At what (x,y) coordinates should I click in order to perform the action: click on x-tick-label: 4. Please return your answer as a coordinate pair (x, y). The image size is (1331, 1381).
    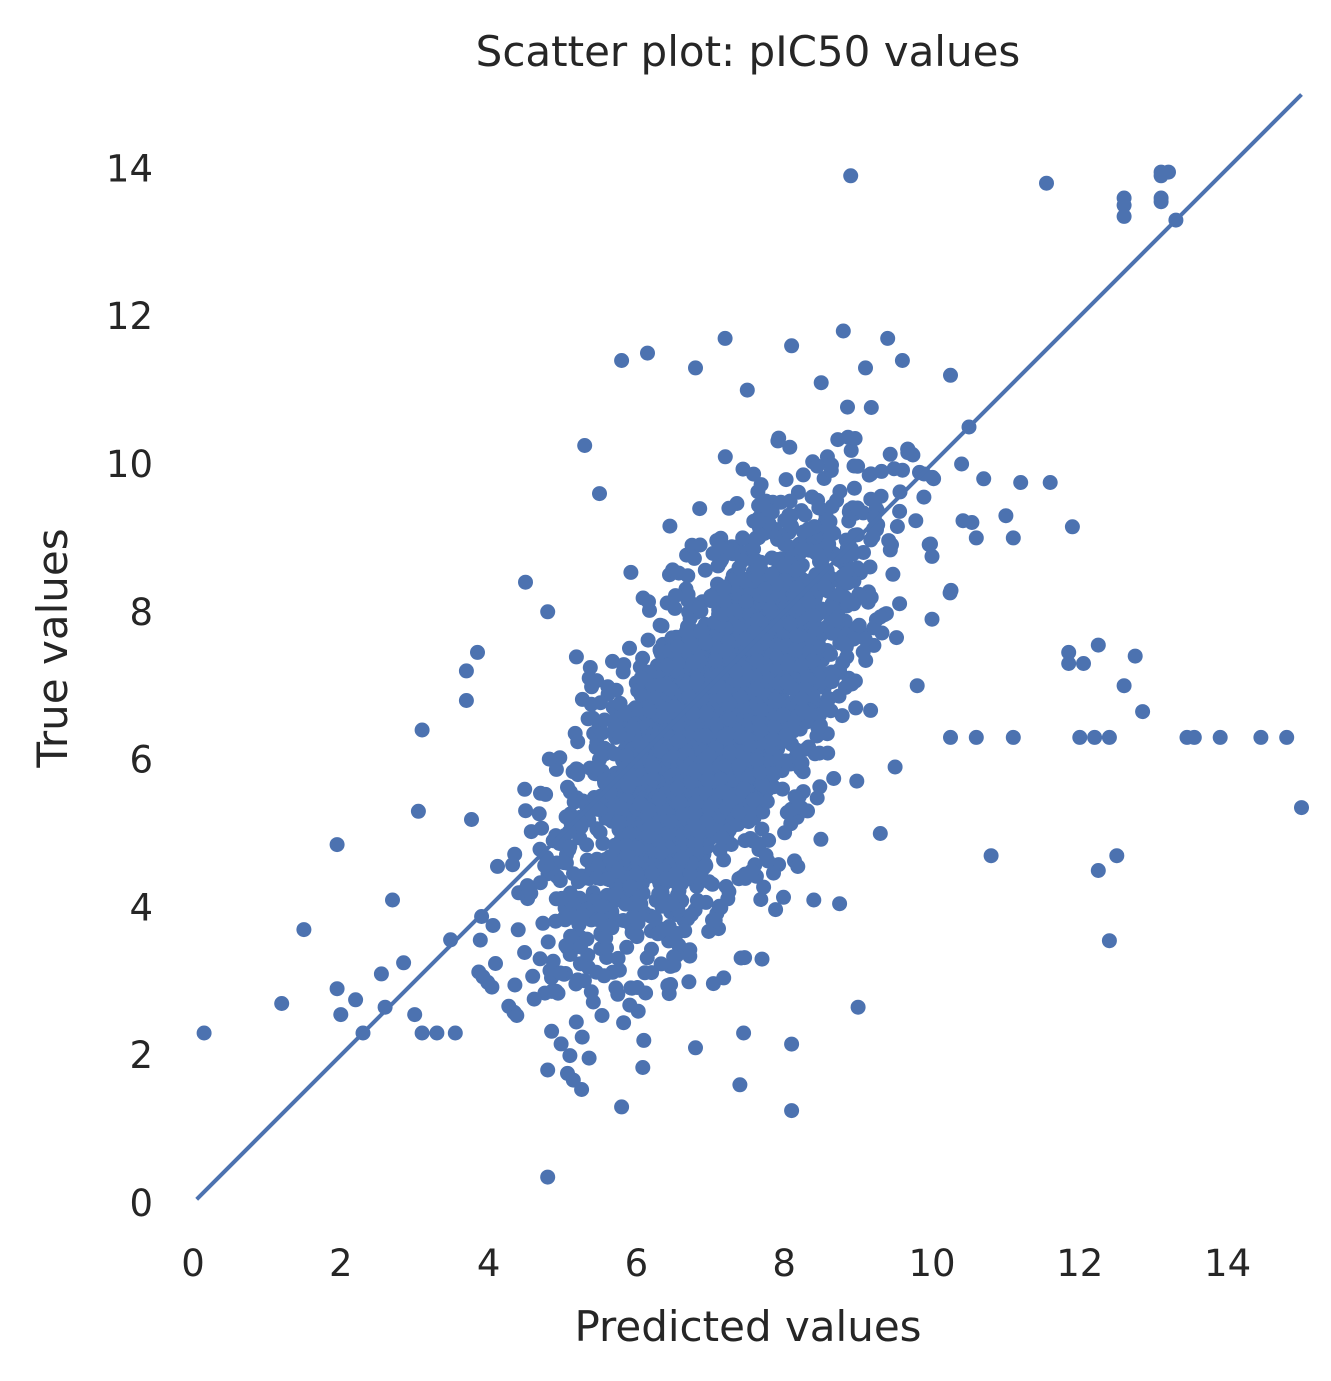
    Looking at the image, I should click on (489, 1263).